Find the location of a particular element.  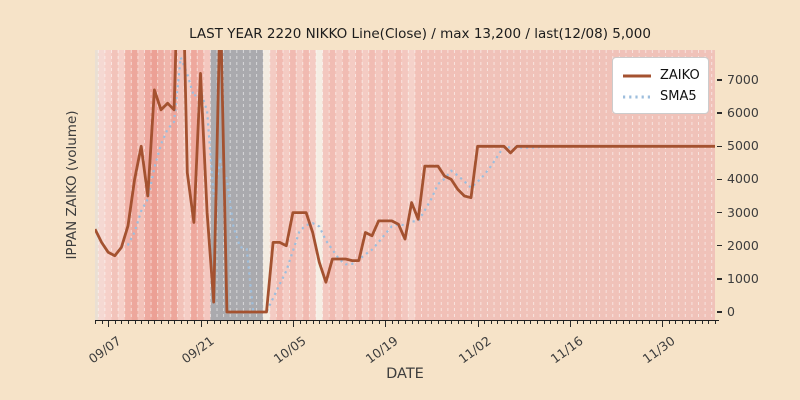

x-tick-label: 11/30 is located at coordinates (658, 350).